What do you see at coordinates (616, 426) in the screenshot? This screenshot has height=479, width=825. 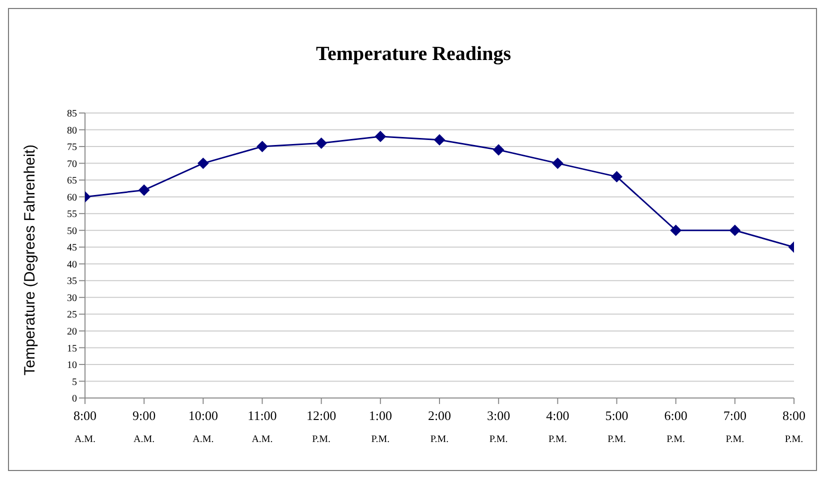 I see `x-tick-label: 5:00 P.M.` at bounding box center [616, 426].